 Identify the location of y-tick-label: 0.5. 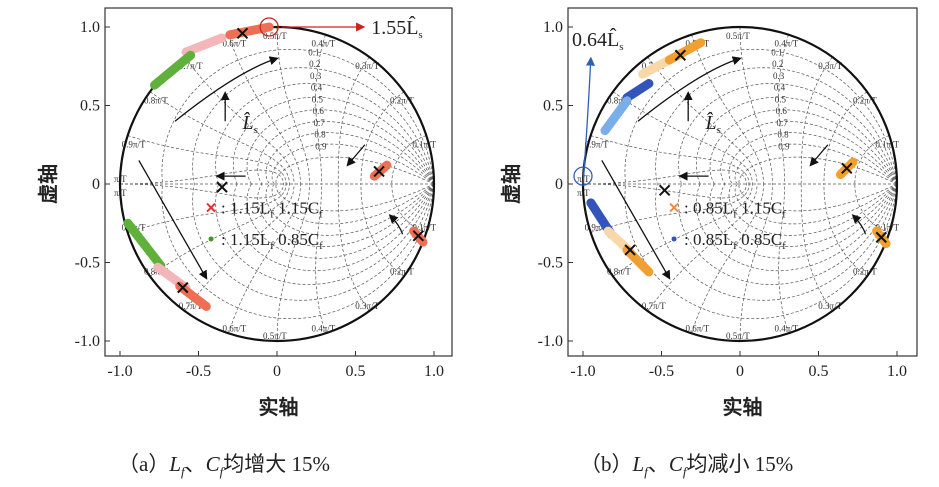
(90, 106).